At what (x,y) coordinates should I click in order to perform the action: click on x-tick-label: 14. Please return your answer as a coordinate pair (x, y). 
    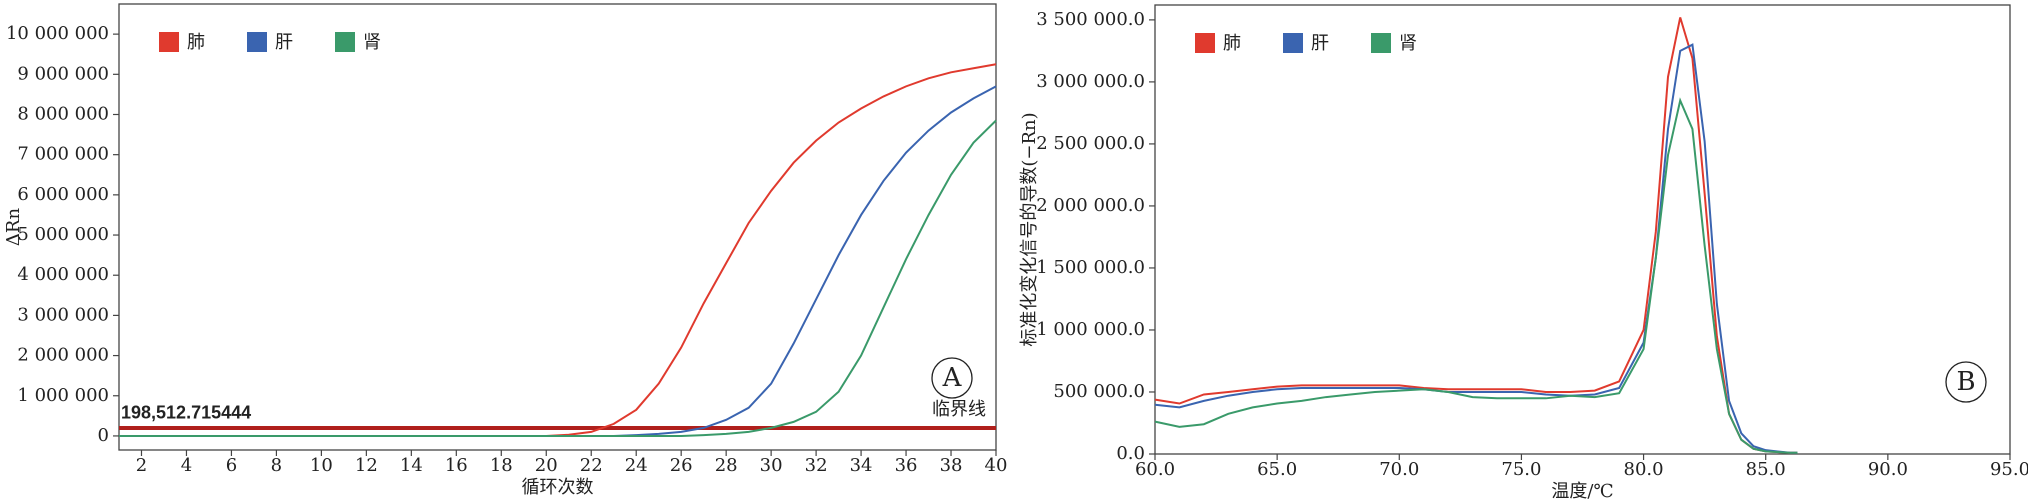
    Looking at the image, I should click on (411, 465).